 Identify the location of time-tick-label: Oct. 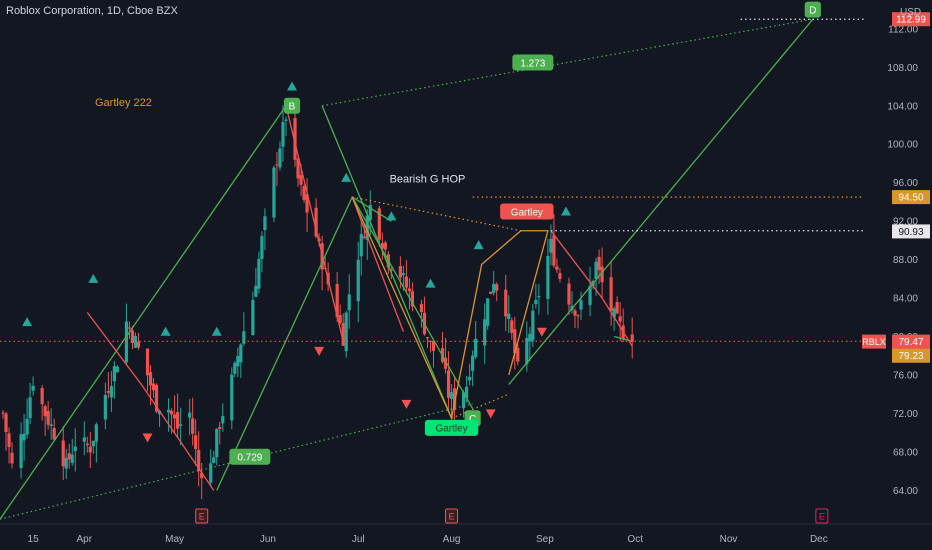
(635, 539).